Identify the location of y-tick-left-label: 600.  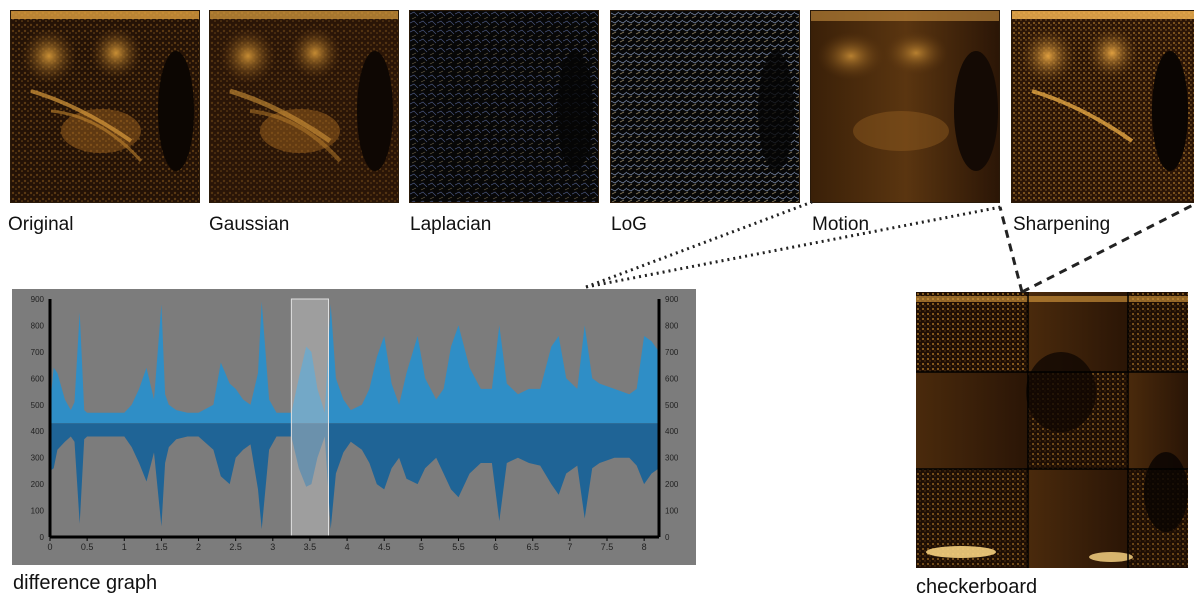
(38, 378).